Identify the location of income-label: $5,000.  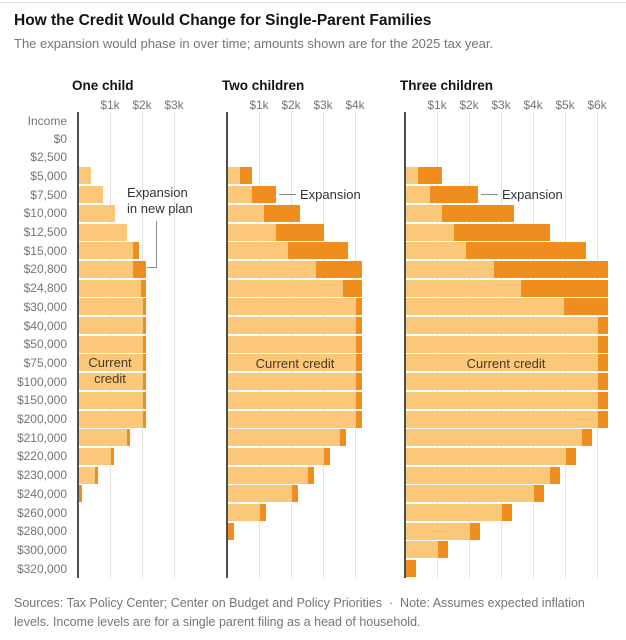
(48, 175).